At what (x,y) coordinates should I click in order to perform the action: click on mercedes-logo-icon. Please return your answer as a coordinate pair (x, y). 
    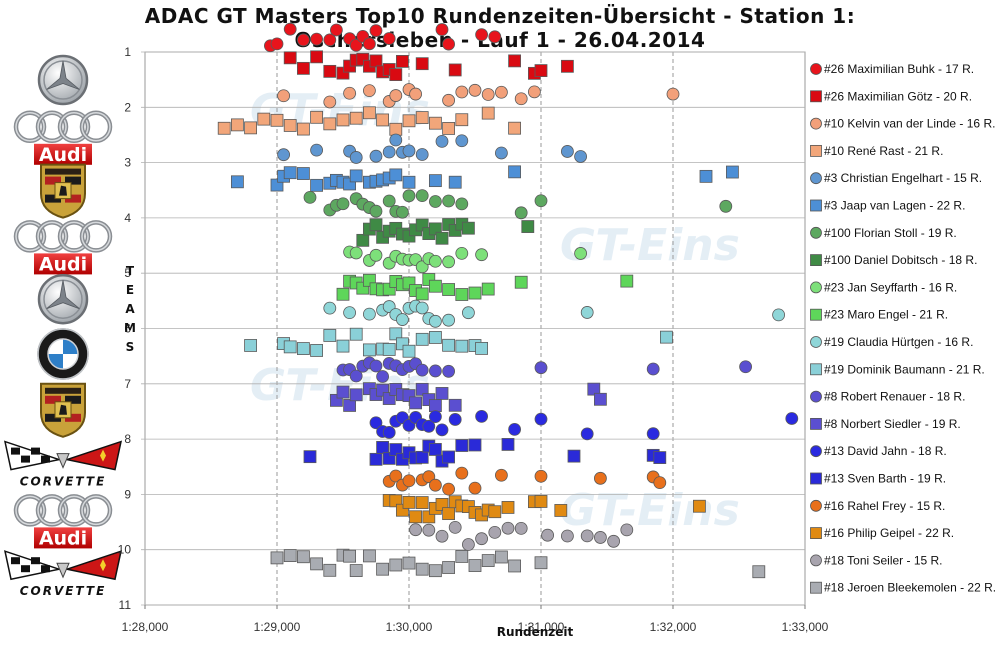
    Looking at the image, I should click on (63, 80).